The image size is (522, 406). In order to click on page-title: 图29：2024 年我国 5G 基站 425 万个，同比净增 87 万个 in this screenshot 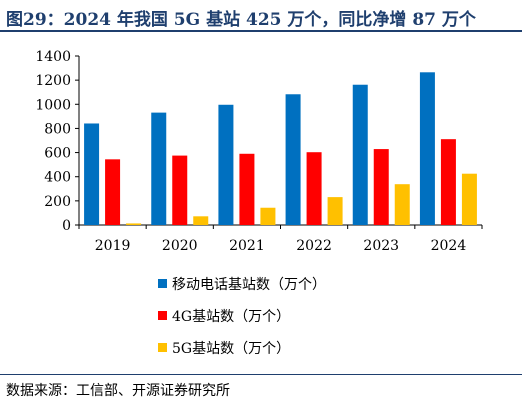, I will do `click(241, 20)`.